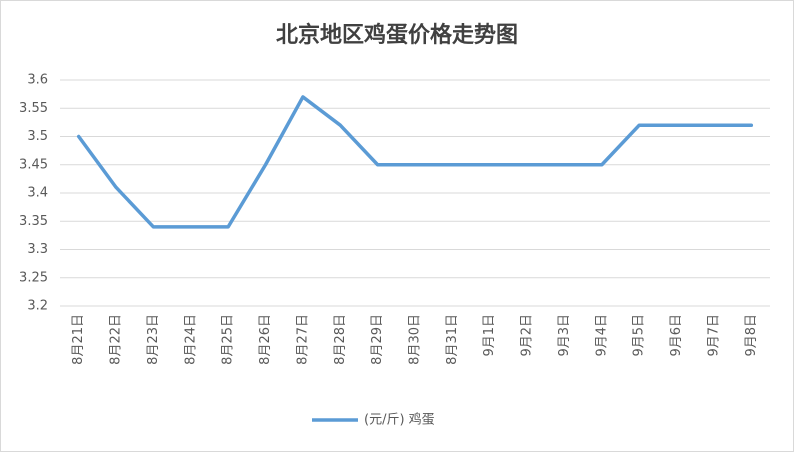  I want to click on x-tick-label: 8月25日, so click(228, 339).